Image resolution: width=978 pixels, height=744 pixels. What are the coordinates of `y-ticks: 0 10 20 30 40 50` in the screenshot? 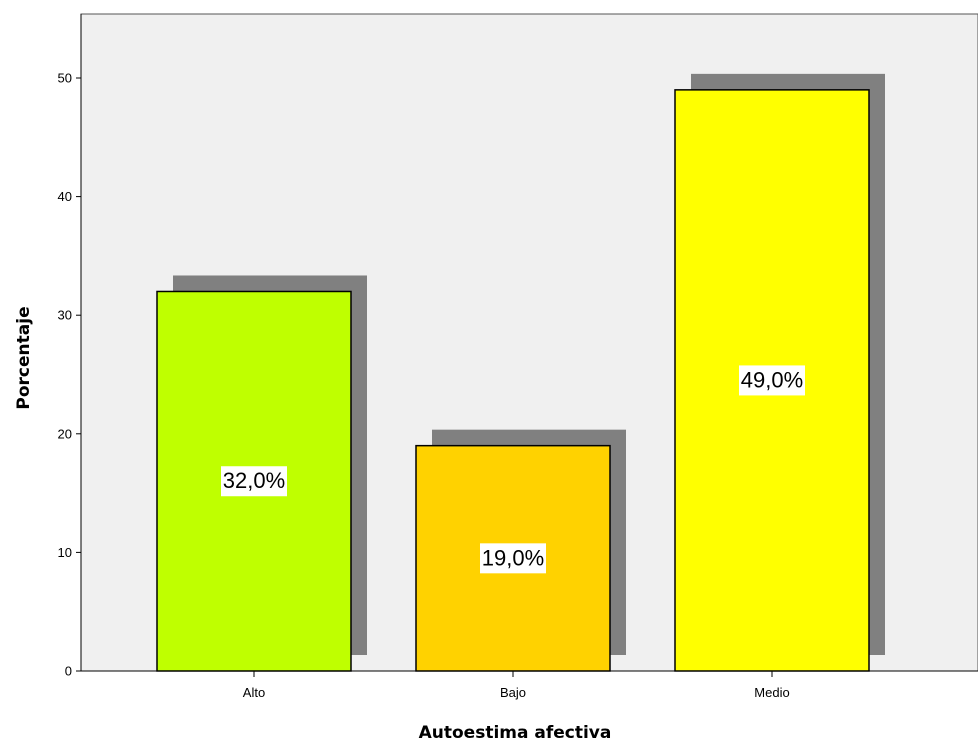 It's located at (69, 375).